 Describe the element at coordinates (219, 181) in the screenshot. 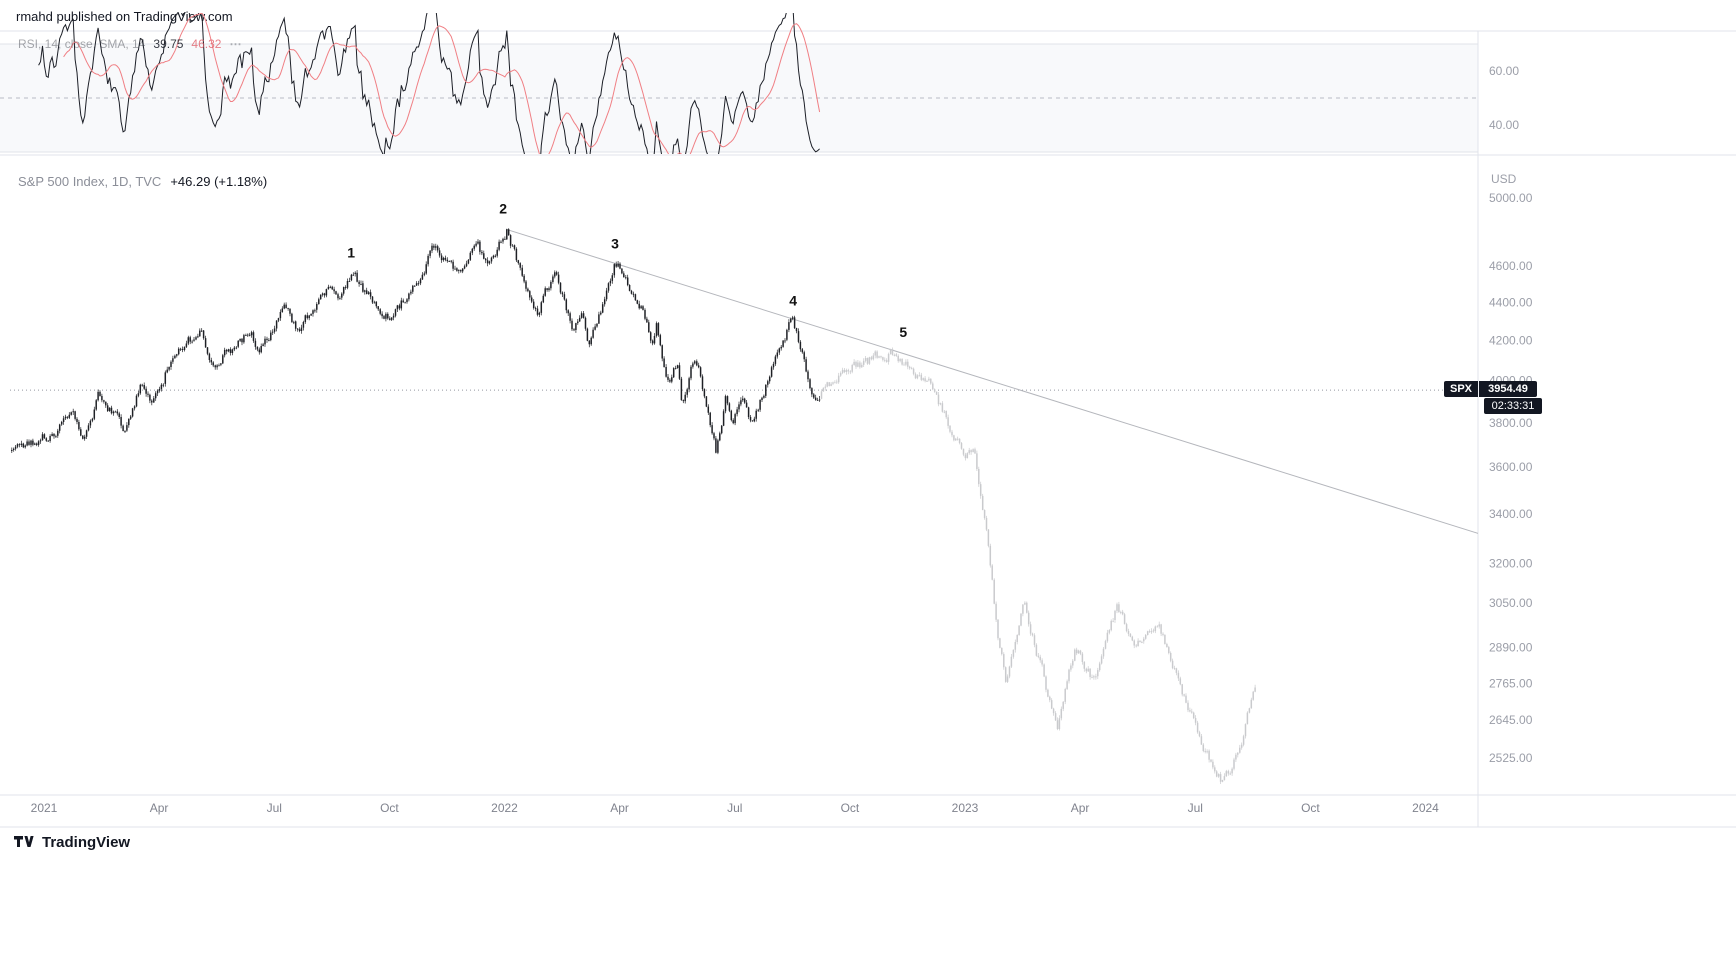

I see `price-change: +46.29 (+1.18%)` at that location.